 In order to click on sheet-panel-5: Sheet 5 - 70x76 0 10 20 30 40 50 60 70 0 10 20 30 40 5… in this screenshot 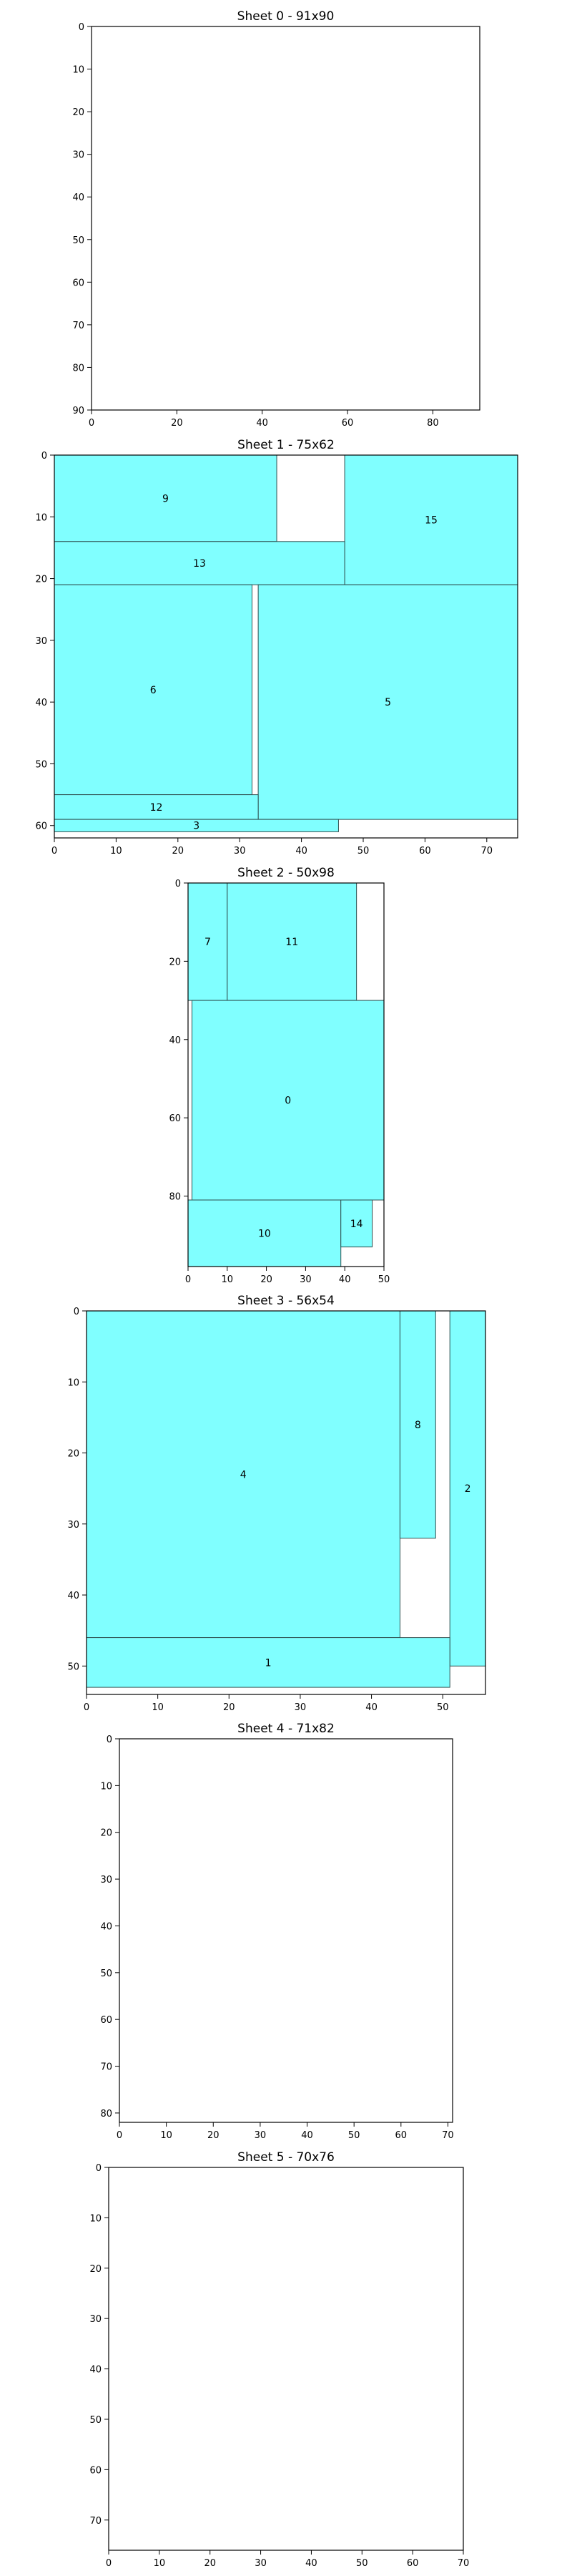, I will do `click(279, 2359)`.